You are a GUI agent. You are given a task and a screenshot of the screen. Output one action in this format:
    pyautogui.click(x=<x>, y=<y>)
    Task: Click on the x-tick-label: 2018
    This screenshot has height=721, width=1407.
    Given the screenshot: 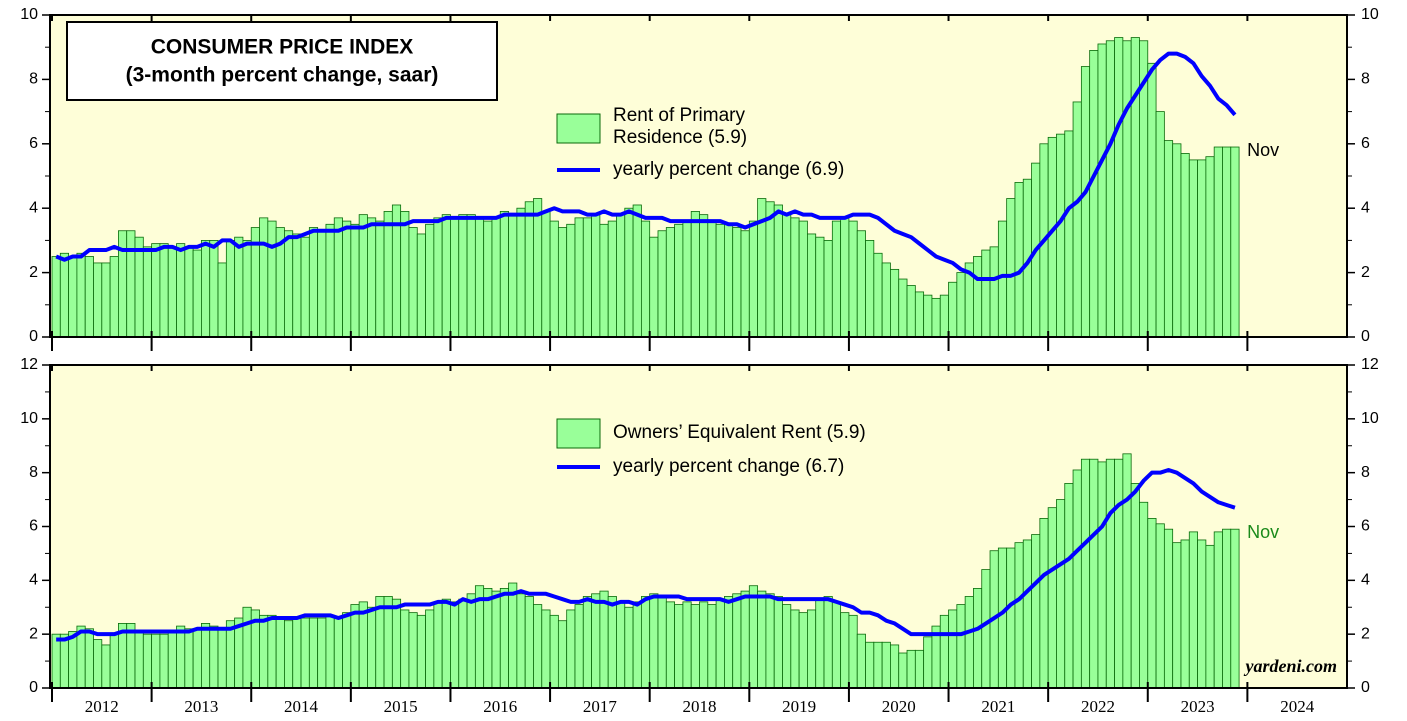 What is the action you would take?
    pyautogui.click(x=700, y=706)
    